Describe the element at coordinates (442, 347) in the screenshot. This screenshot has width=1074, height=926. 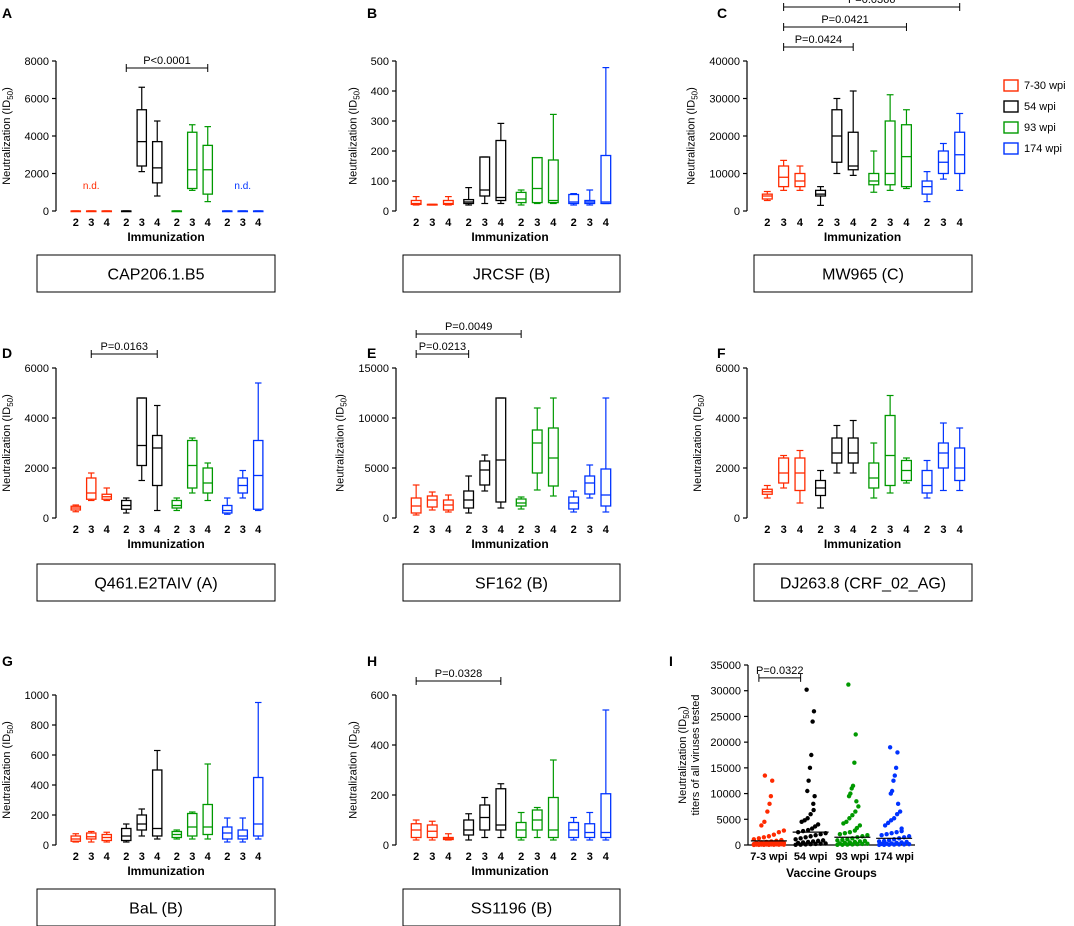
I see `p-value-label: P=0.0213` at that location.